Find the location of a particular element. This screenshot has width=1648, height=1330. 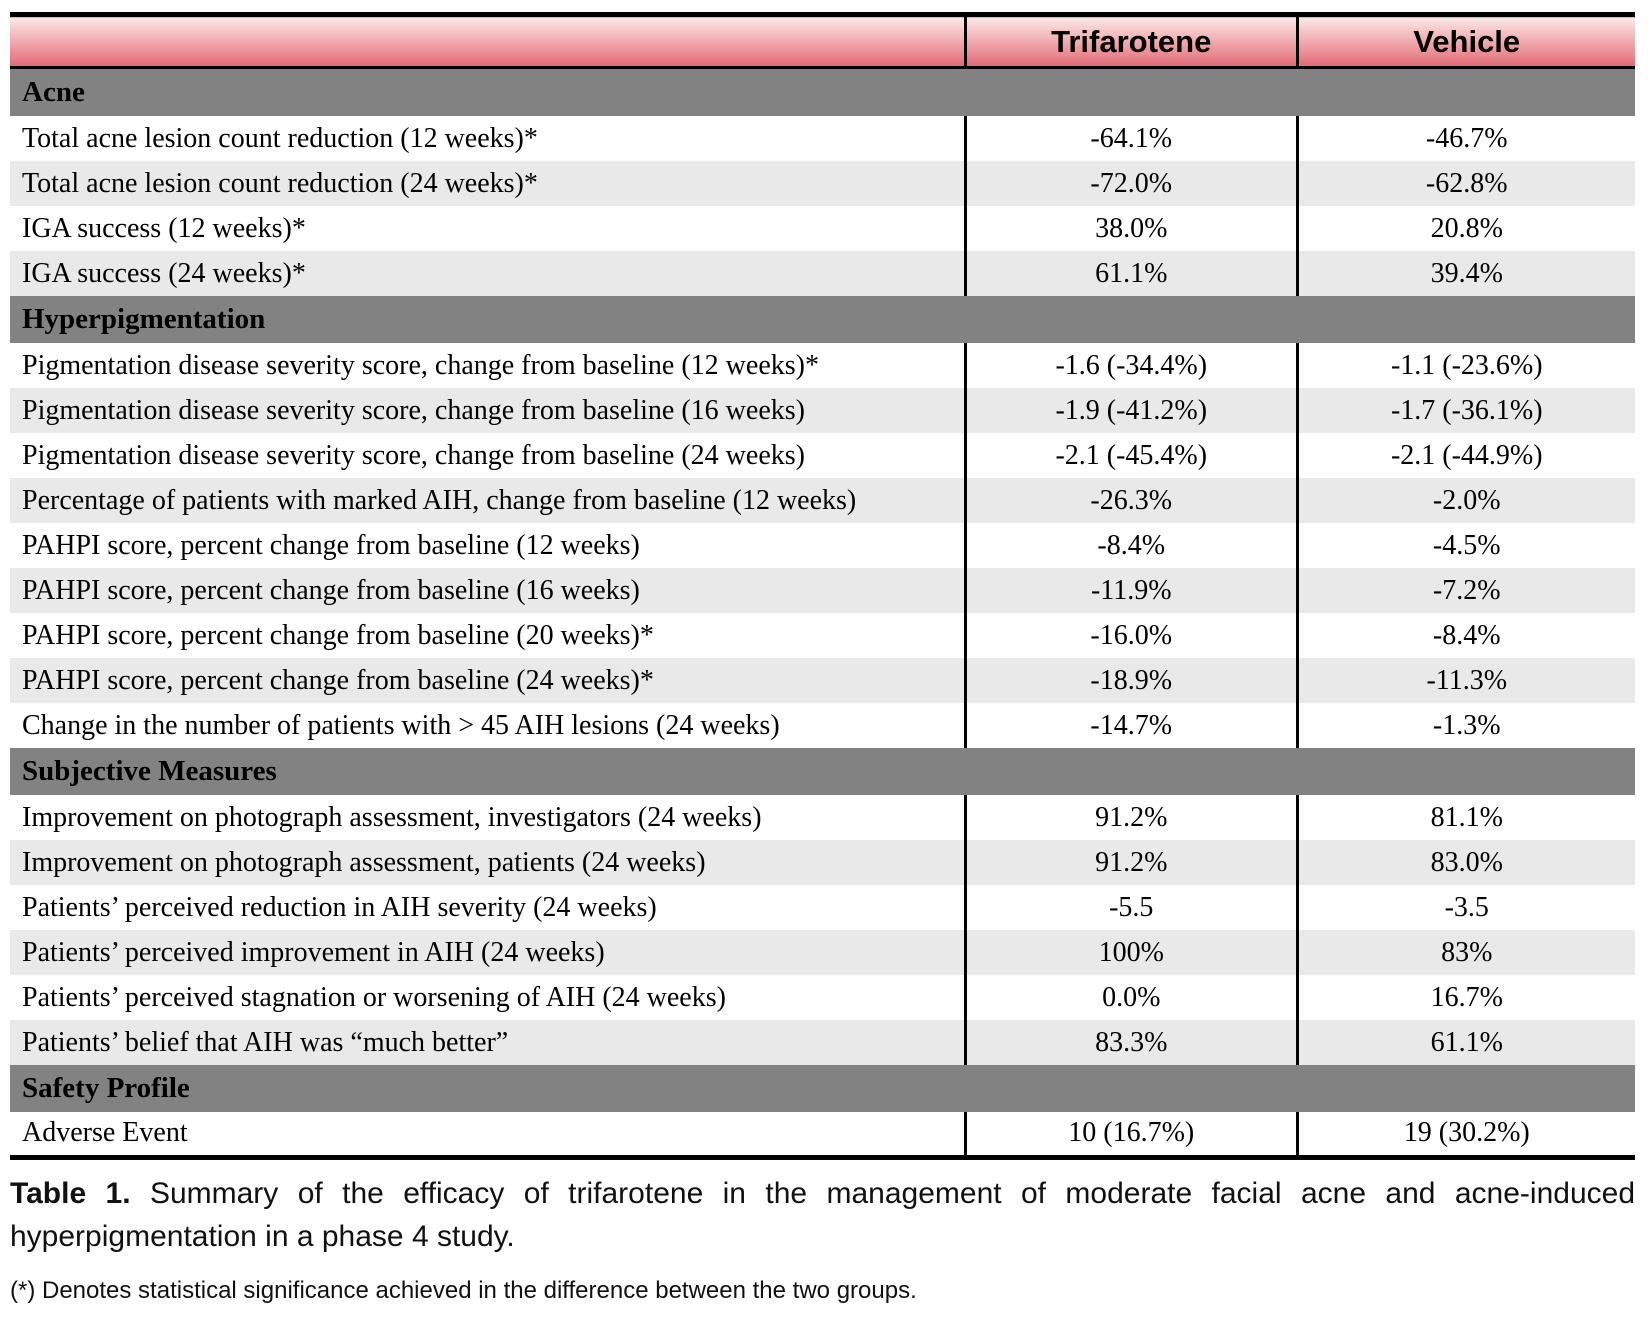

section-title: Subjective Measures is located at coordinates (822, 771).